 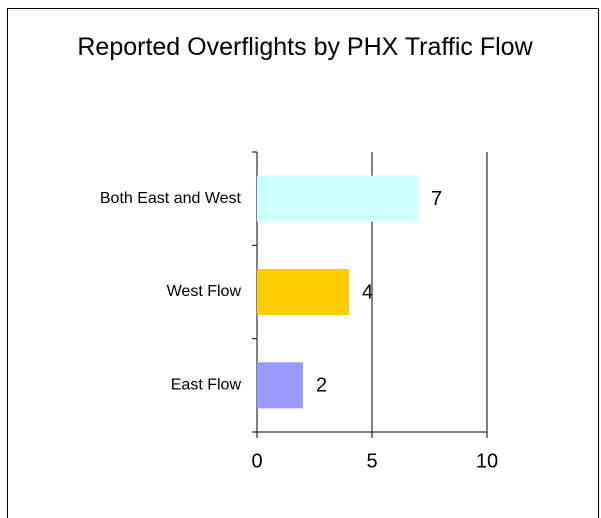 I want to click on x-tick-label: 5, so click(x=371, y=461).